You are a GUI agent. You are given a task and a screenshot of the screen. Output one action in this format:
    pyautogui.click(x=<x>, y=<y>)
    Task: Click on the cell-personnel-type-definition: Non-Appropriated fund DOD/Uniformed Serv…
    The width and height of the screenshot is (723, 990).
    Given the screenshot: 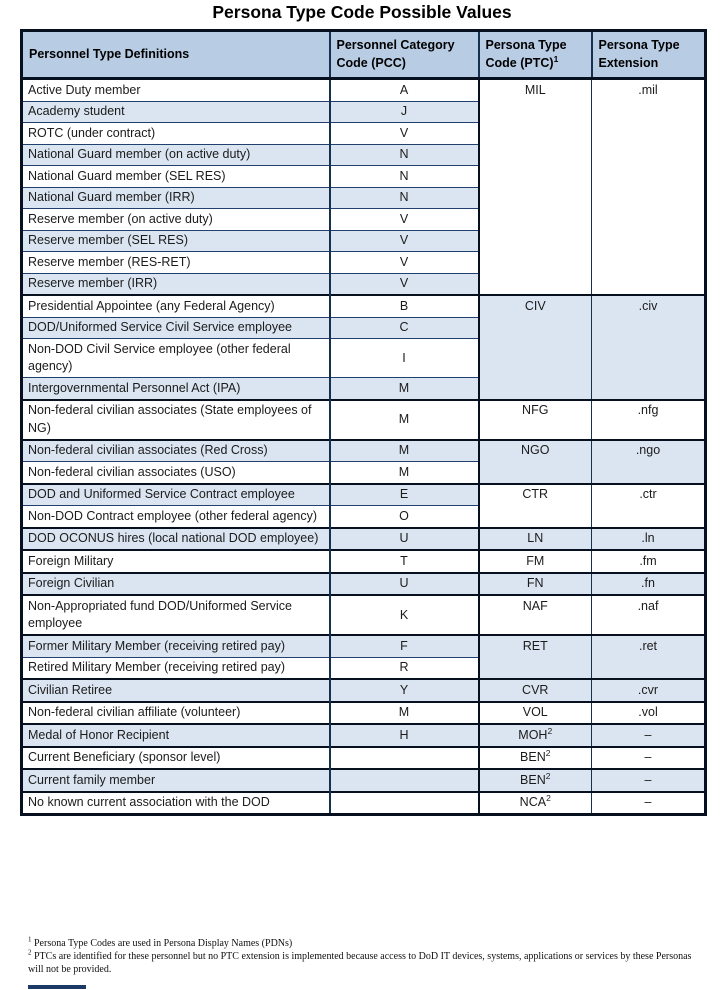 What is the action you would take?
    pyautogui.click(x=175, y=615)
    